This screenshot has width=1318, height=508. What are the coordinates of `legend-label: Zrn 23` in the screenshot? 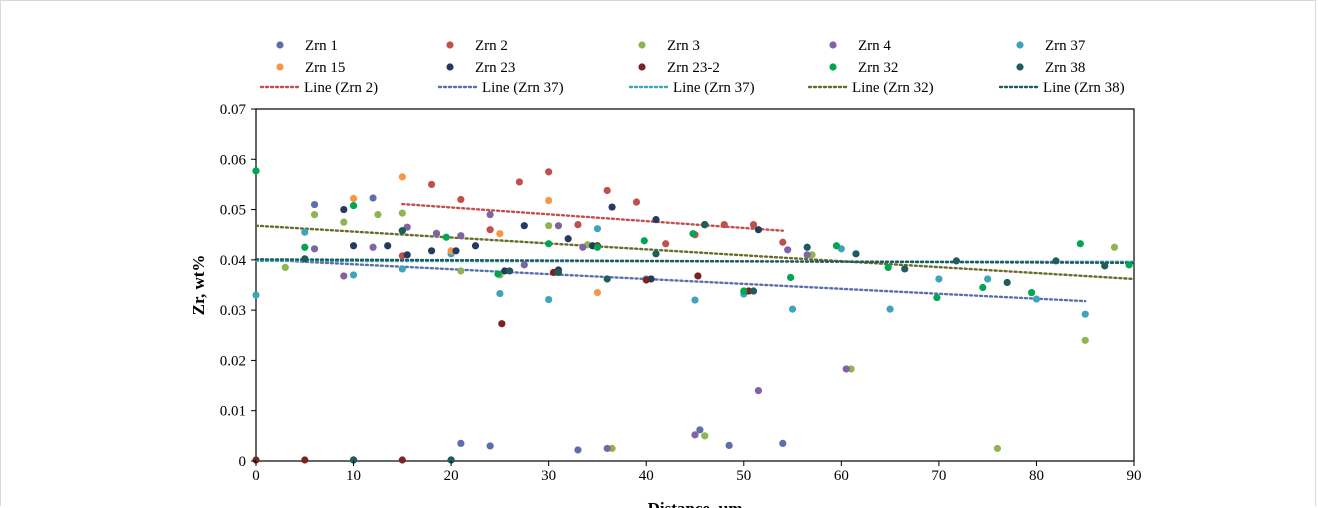 It's located at (495, 68).